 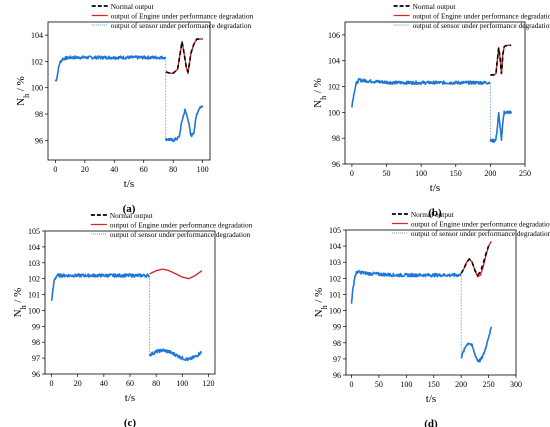 I want to click on panel-label: (c), so click(x=130, y=422).